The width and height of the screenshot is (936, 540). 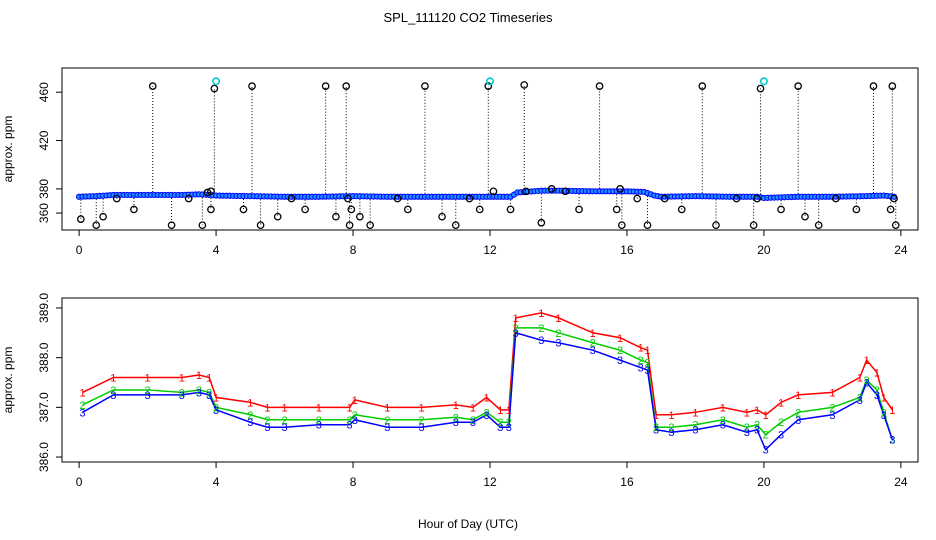 I want to click on chart-title: SPL_111120 CO2 Timeseries, so click(x=468, y=17).